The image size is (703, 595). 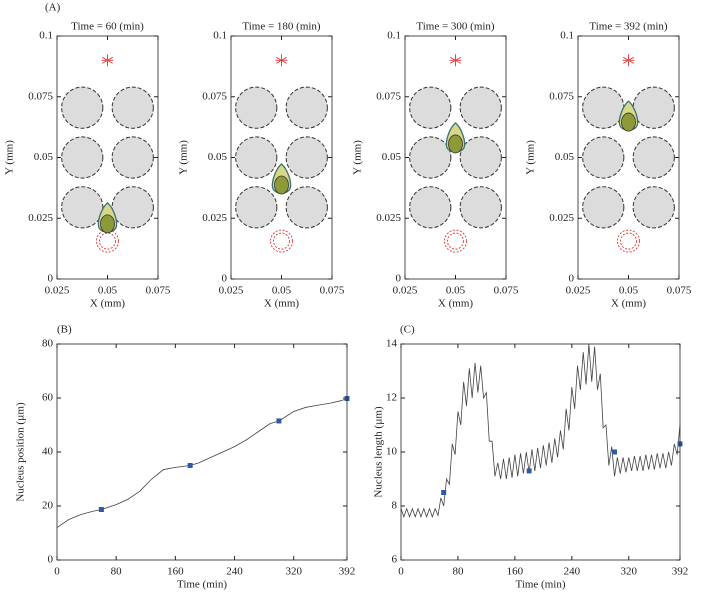 I want to click on chart-title: Time = 392 (min), so click(x=628, y=27).